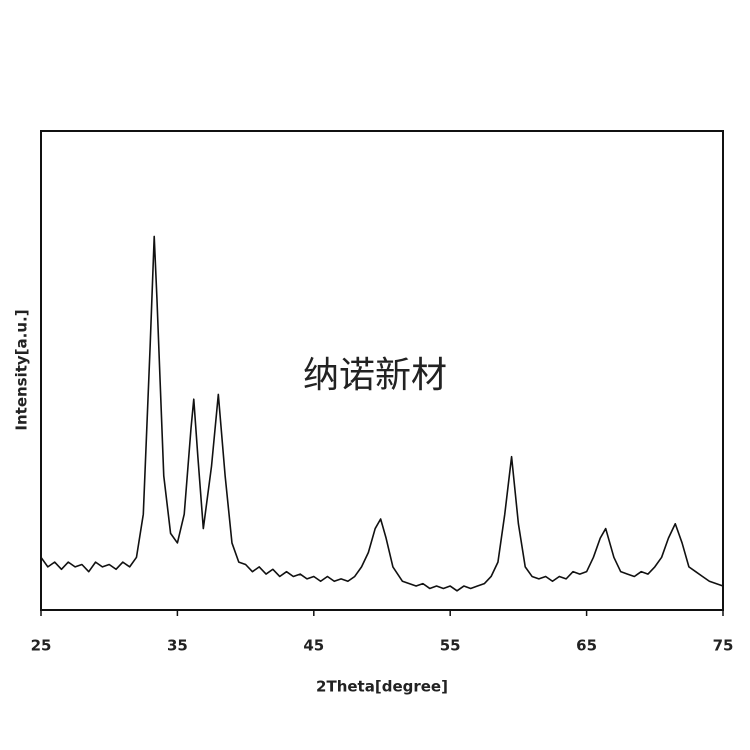 This screenshot has width=750, height=750. Describe the element at coordinates (313, 646) in the screenshot. I see `x-tick-label: 45` at that location.